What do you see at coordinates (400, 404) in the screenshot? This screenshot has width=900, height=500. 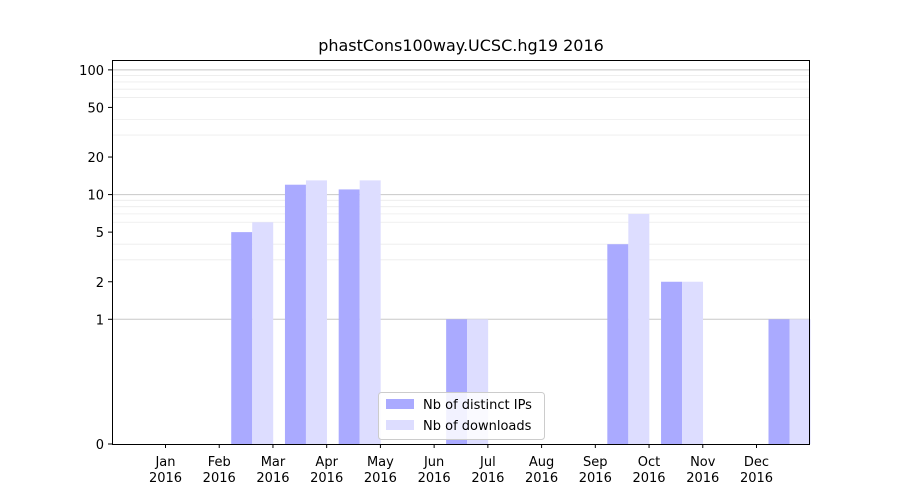 I see `legend-swatch-ips` at bounding box center [400, 404].